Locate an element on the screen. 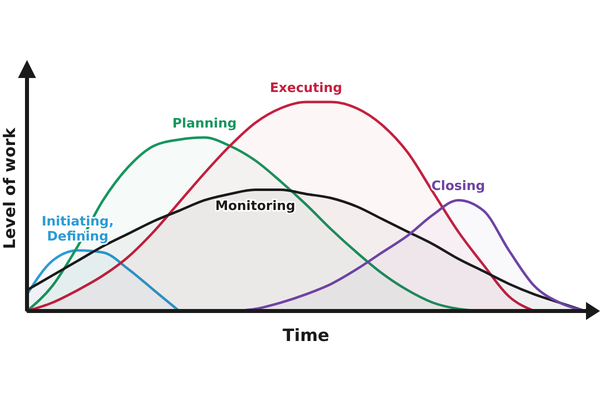 Image resolution: width=600 pixels, height=400 pixels. series-label: Planning is located at coordinates (204, 124).